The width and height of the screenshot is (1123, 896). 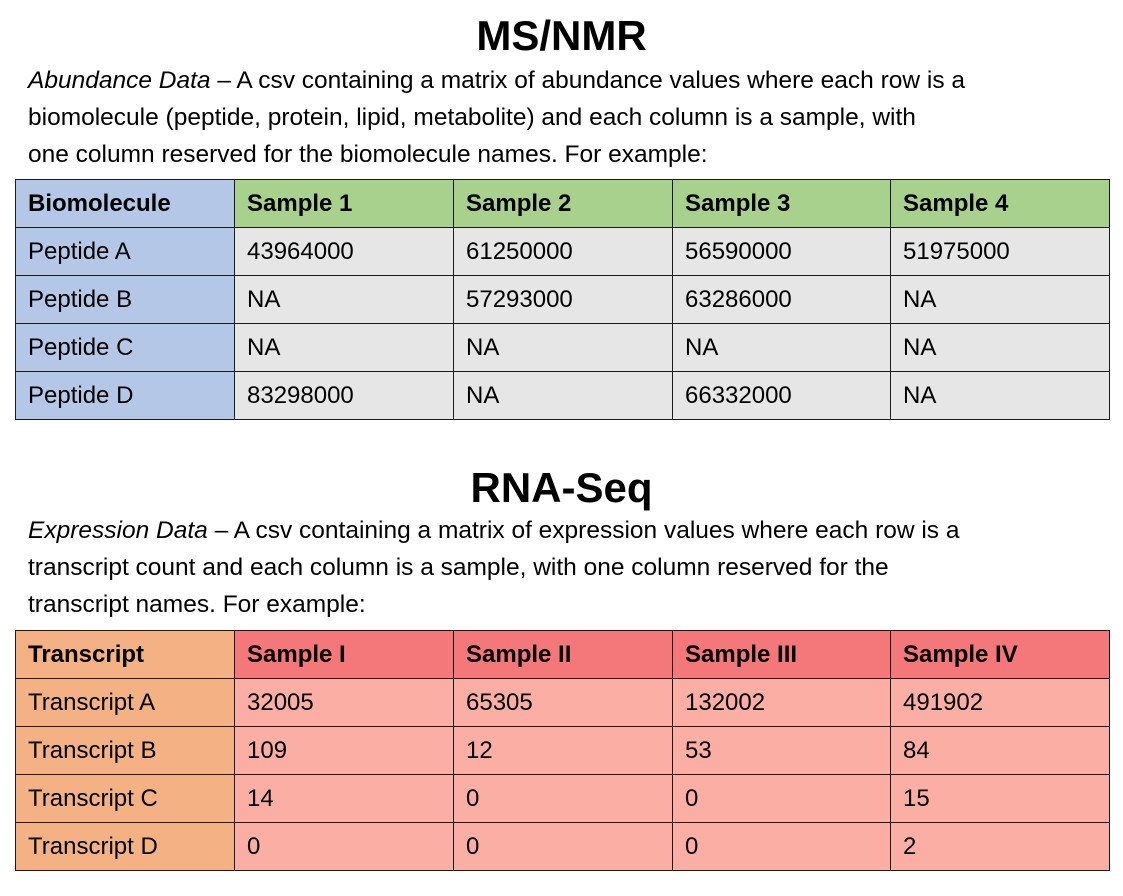 I want to click on row-name-cell: Transcript B, so click(x=125, y=750).